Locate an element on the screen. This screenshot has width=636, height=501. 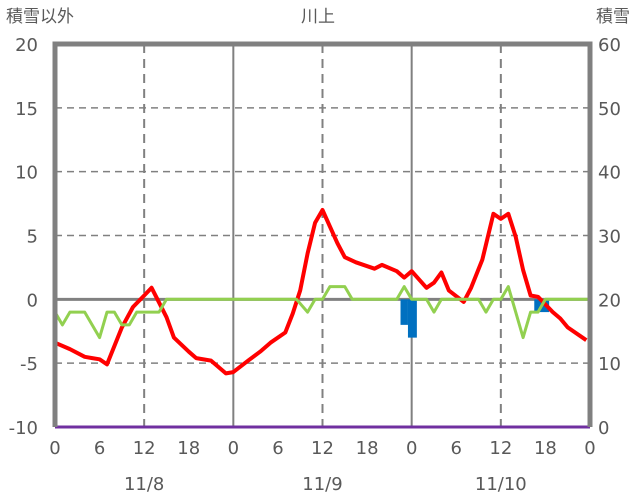
other-line is located at coordinates (321, 312).